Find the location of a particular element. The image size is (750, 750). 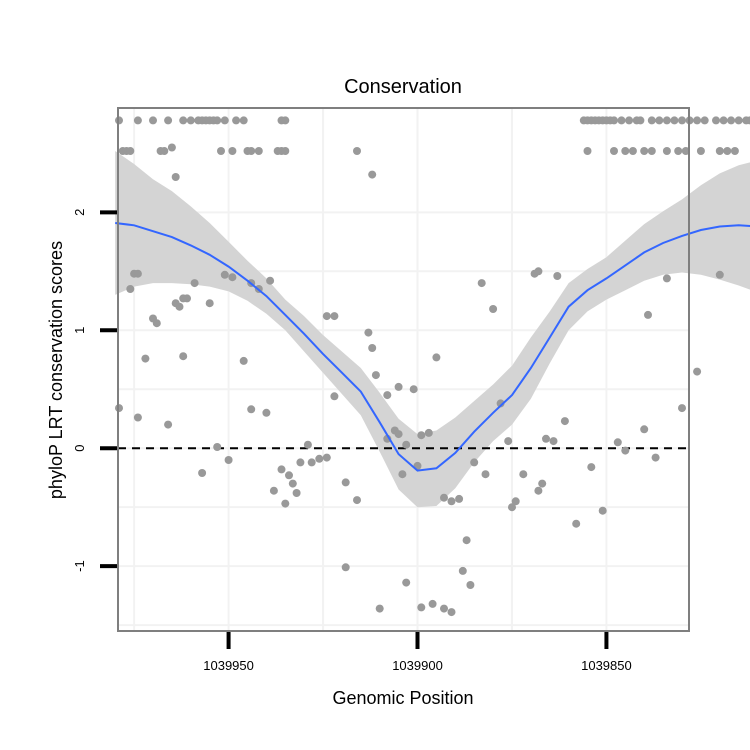

y-tick-label: 0 is located at coordinates (79, 448).